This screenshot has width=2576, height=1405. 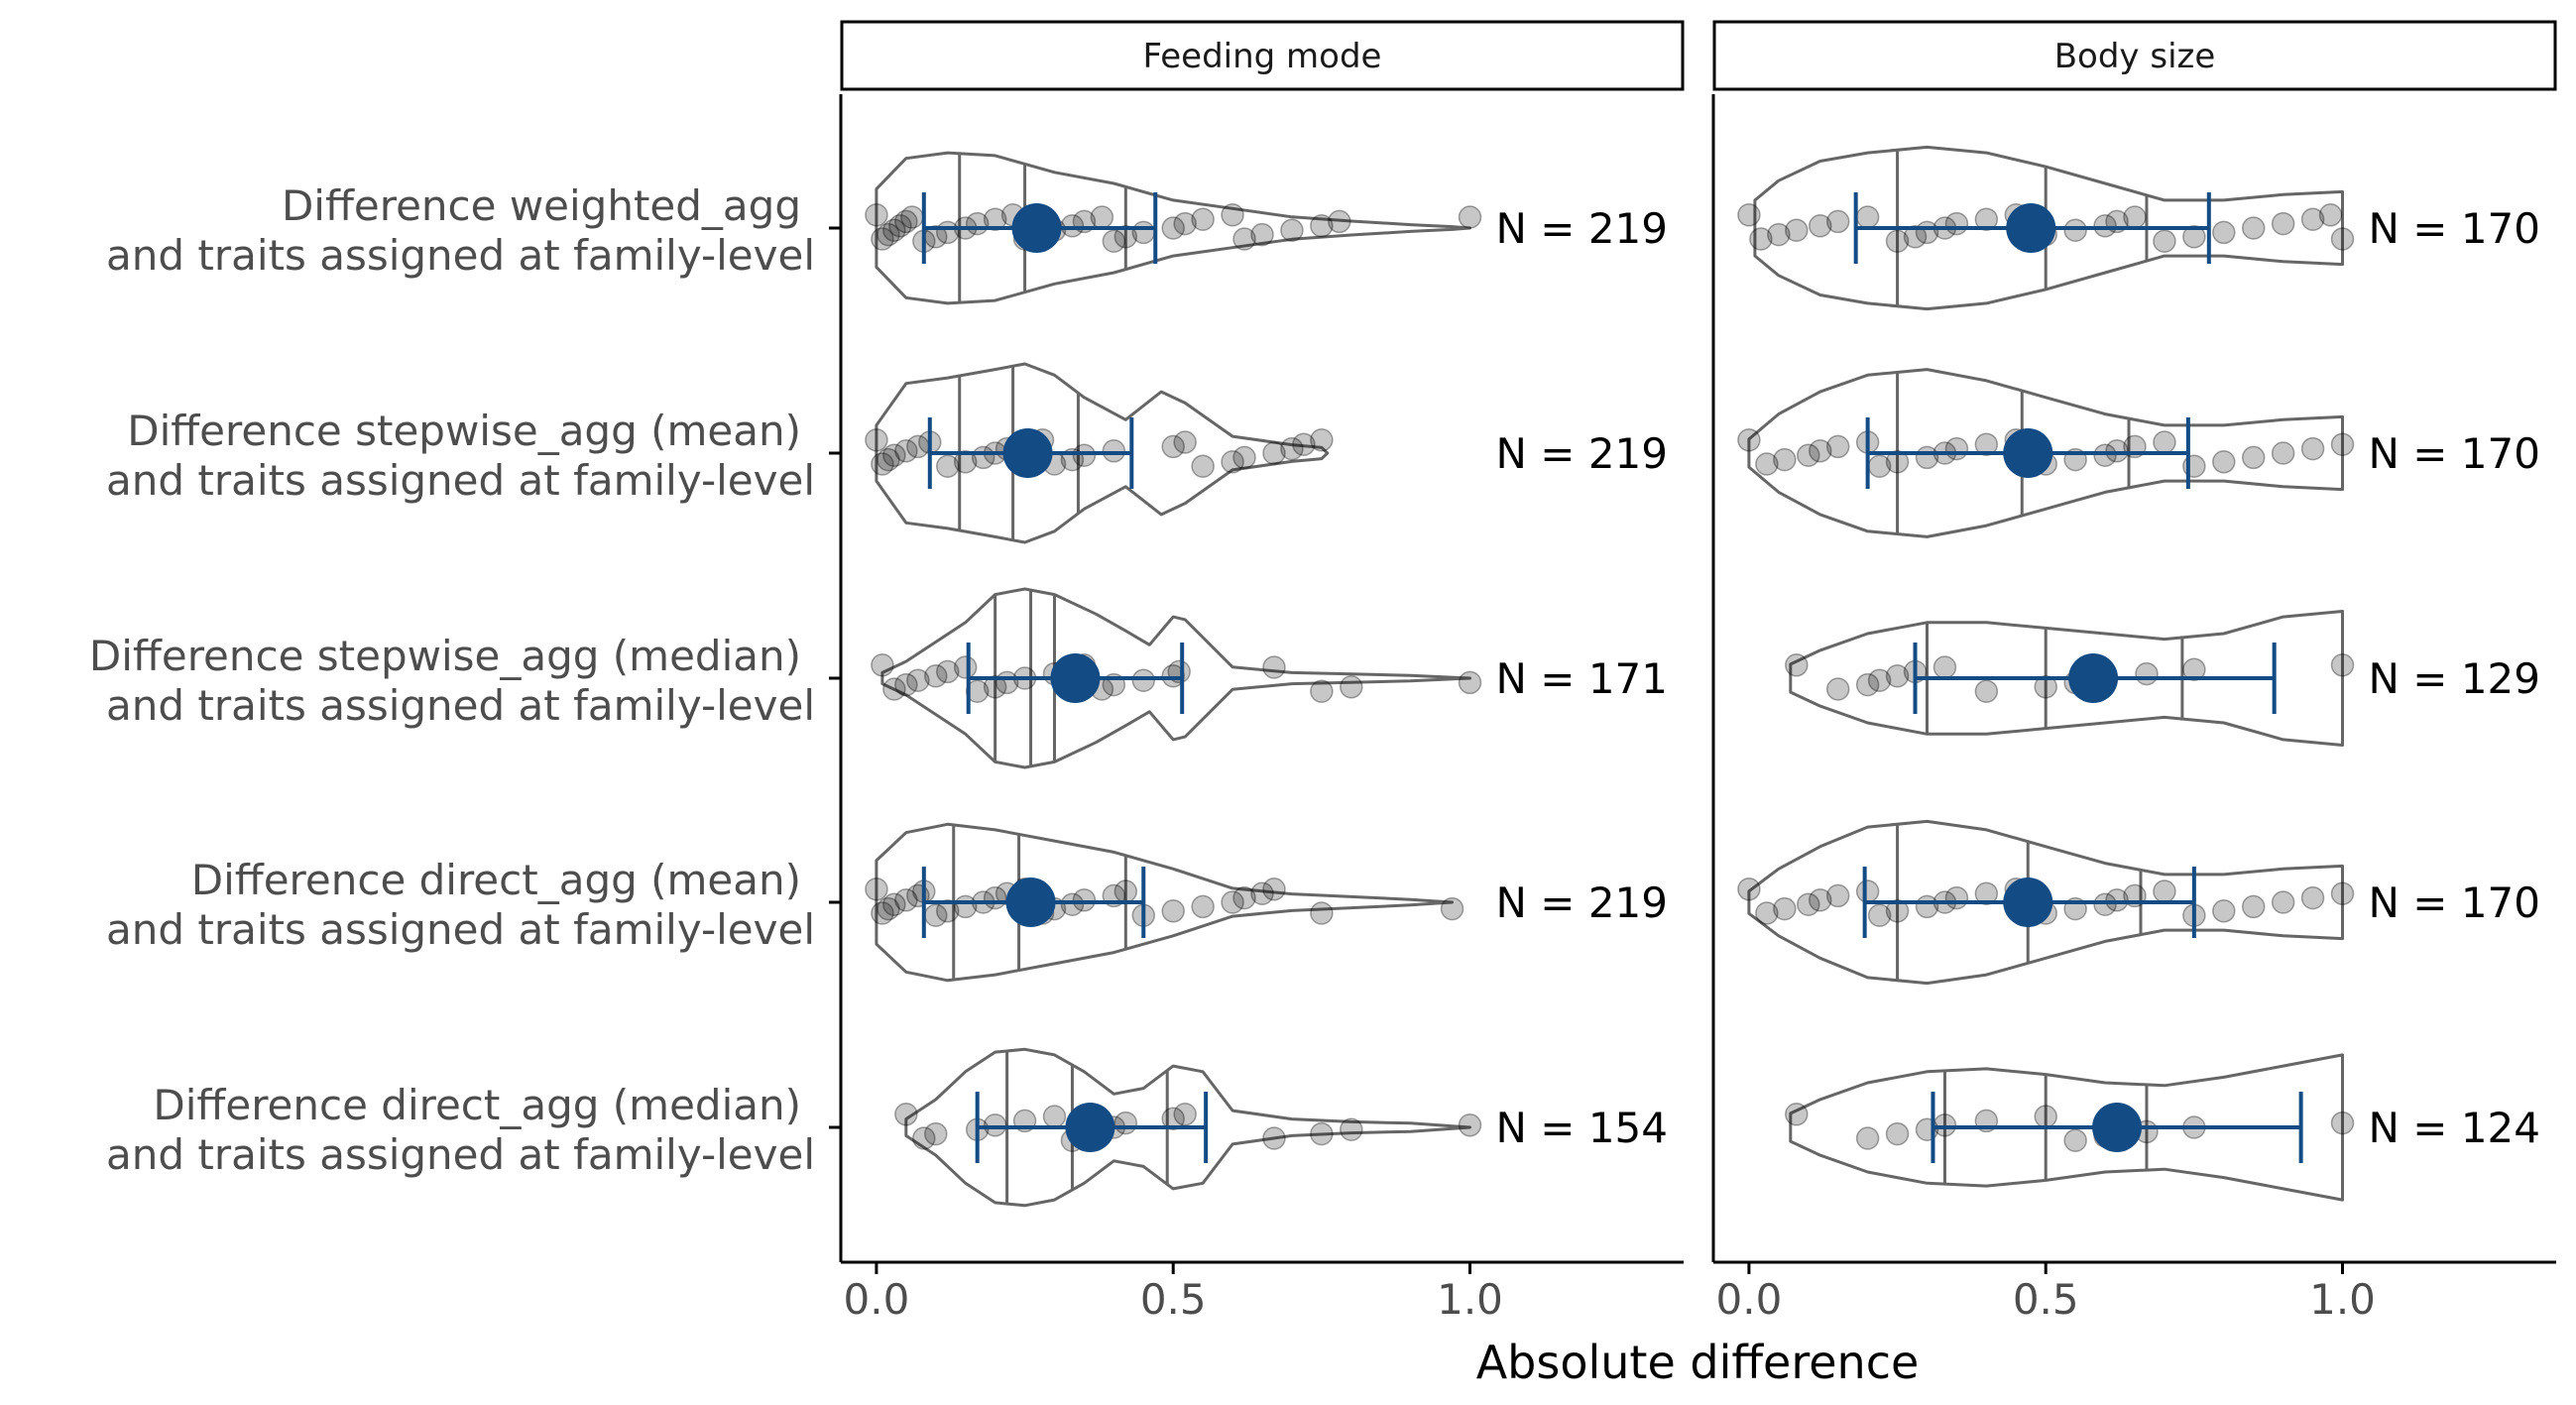 What do you see at coordinates (1582, 678) in the screenshot?
I see `n-label: N = 171` at bounding box center [1582, 678].